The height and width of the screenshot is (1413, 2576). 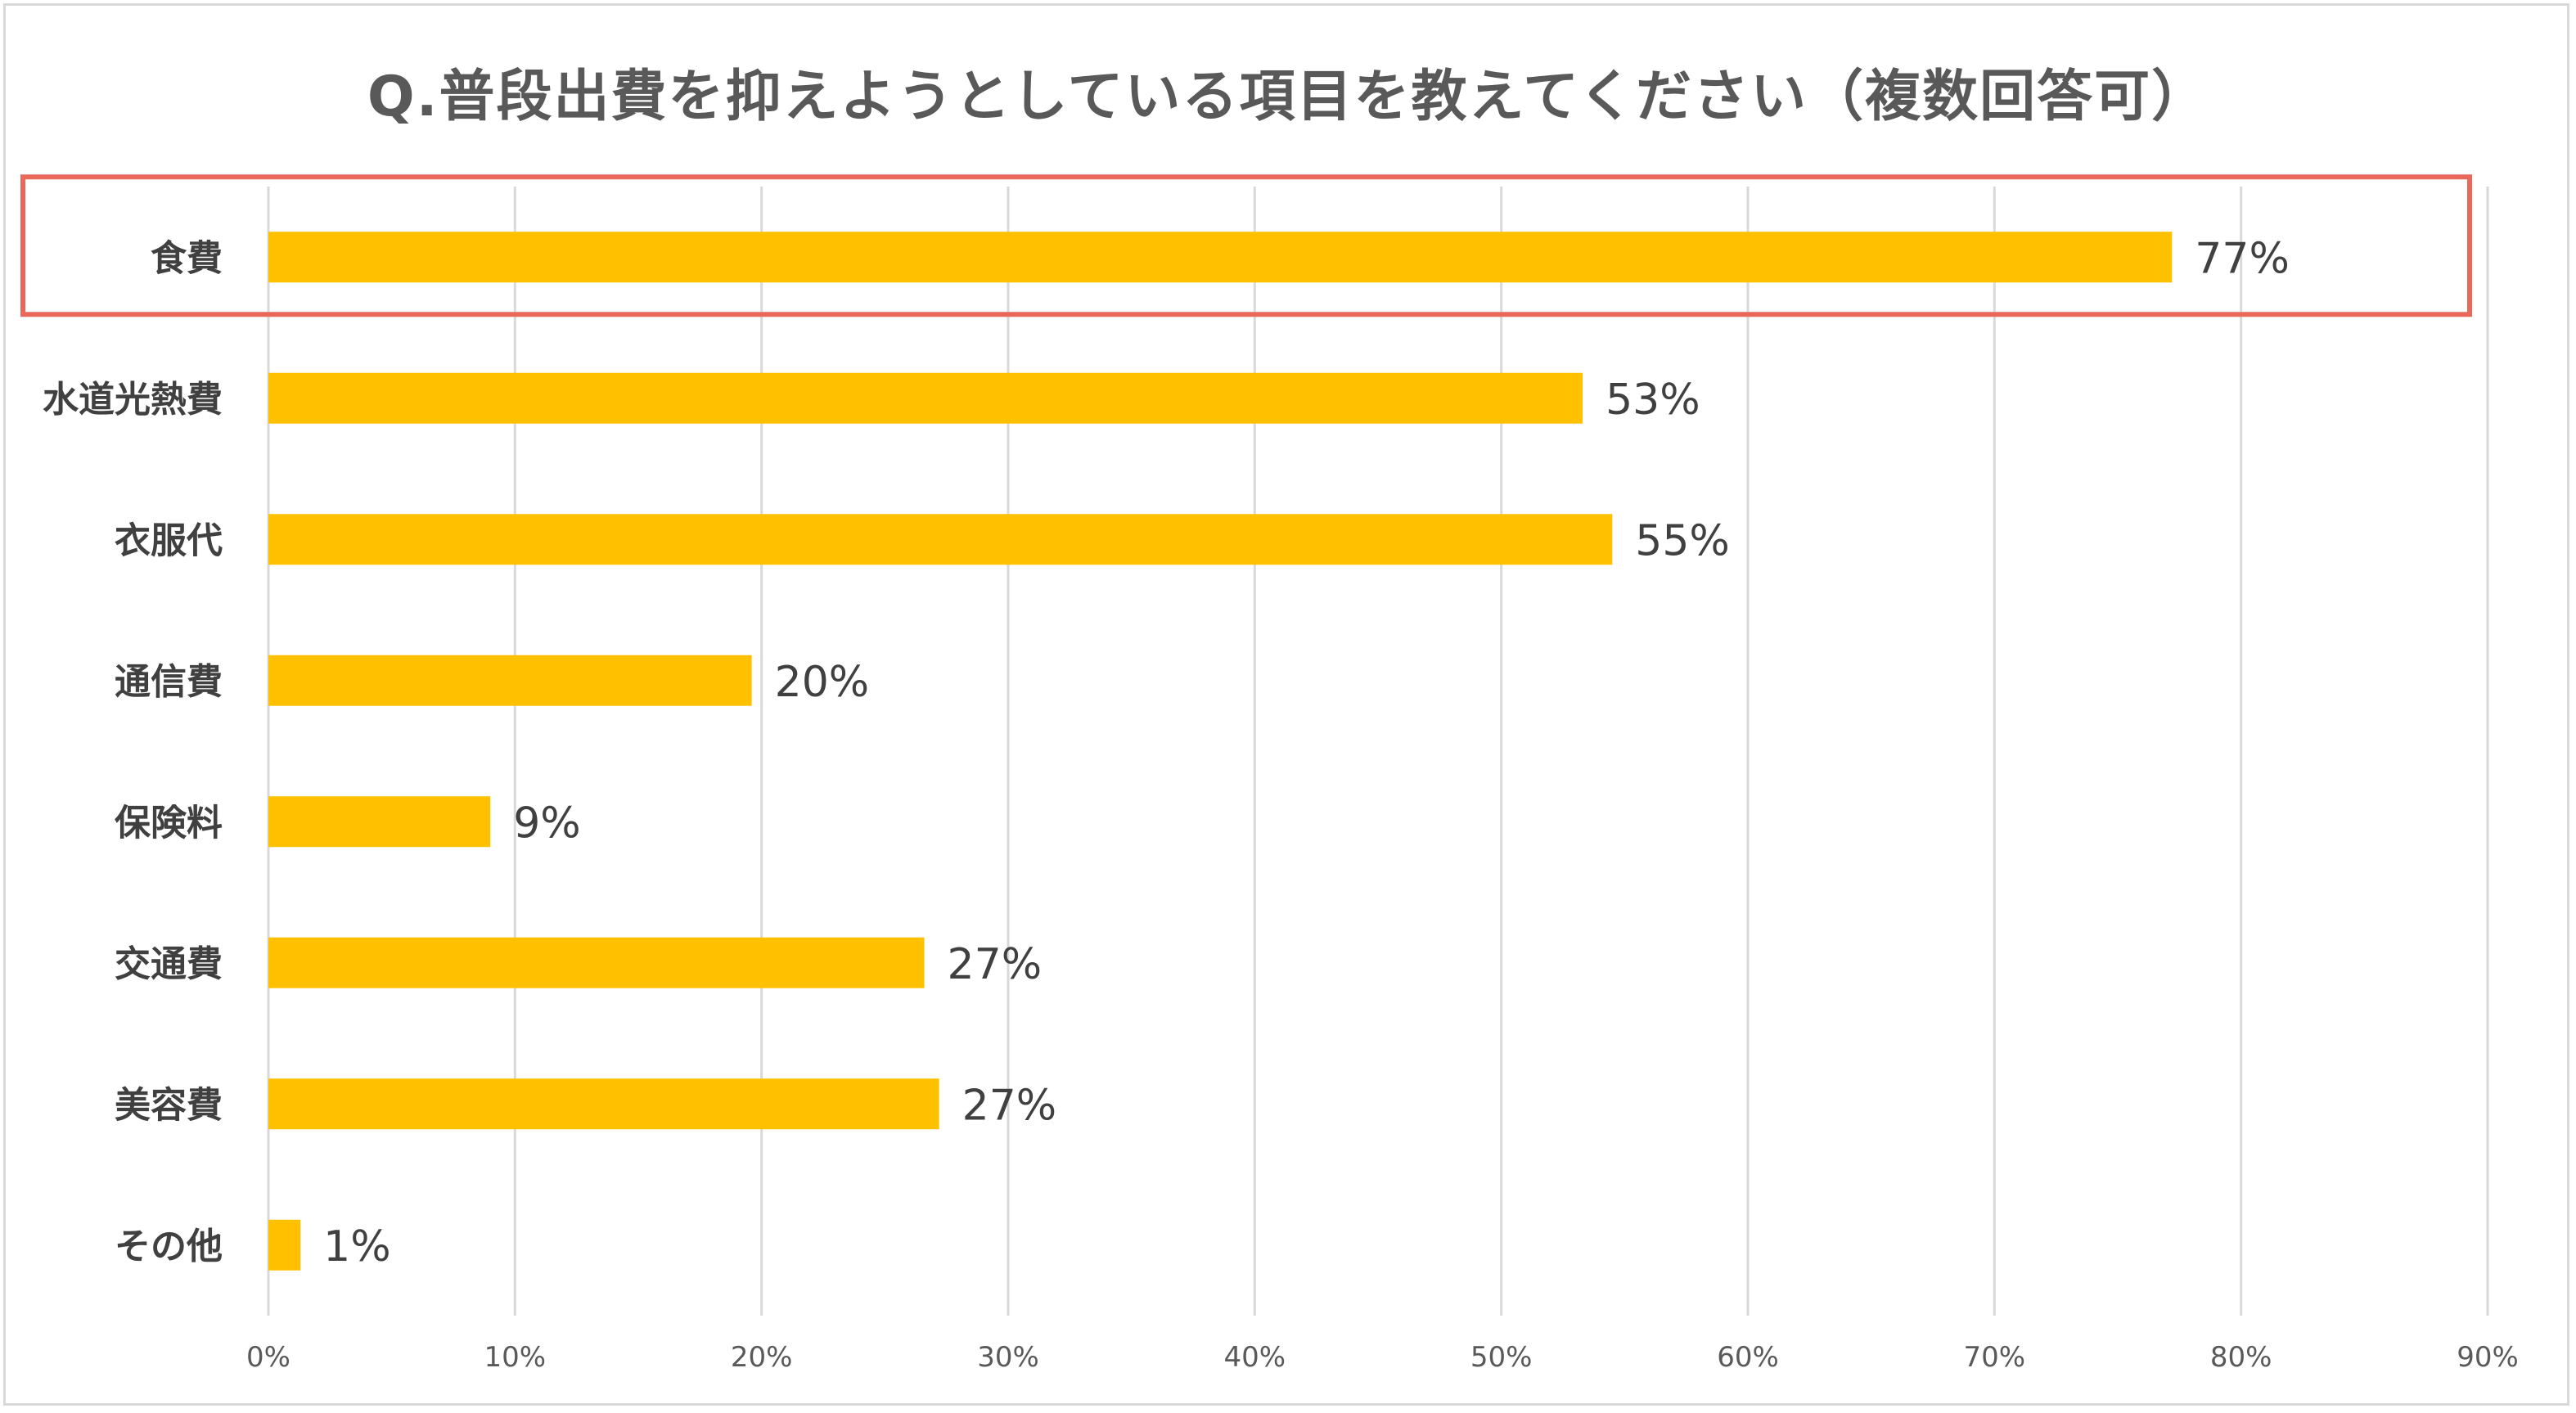 What do you see at coordinates (547, 824) in the screenshot?
I see `data-label: 9%` at bounding box center [547, 824].